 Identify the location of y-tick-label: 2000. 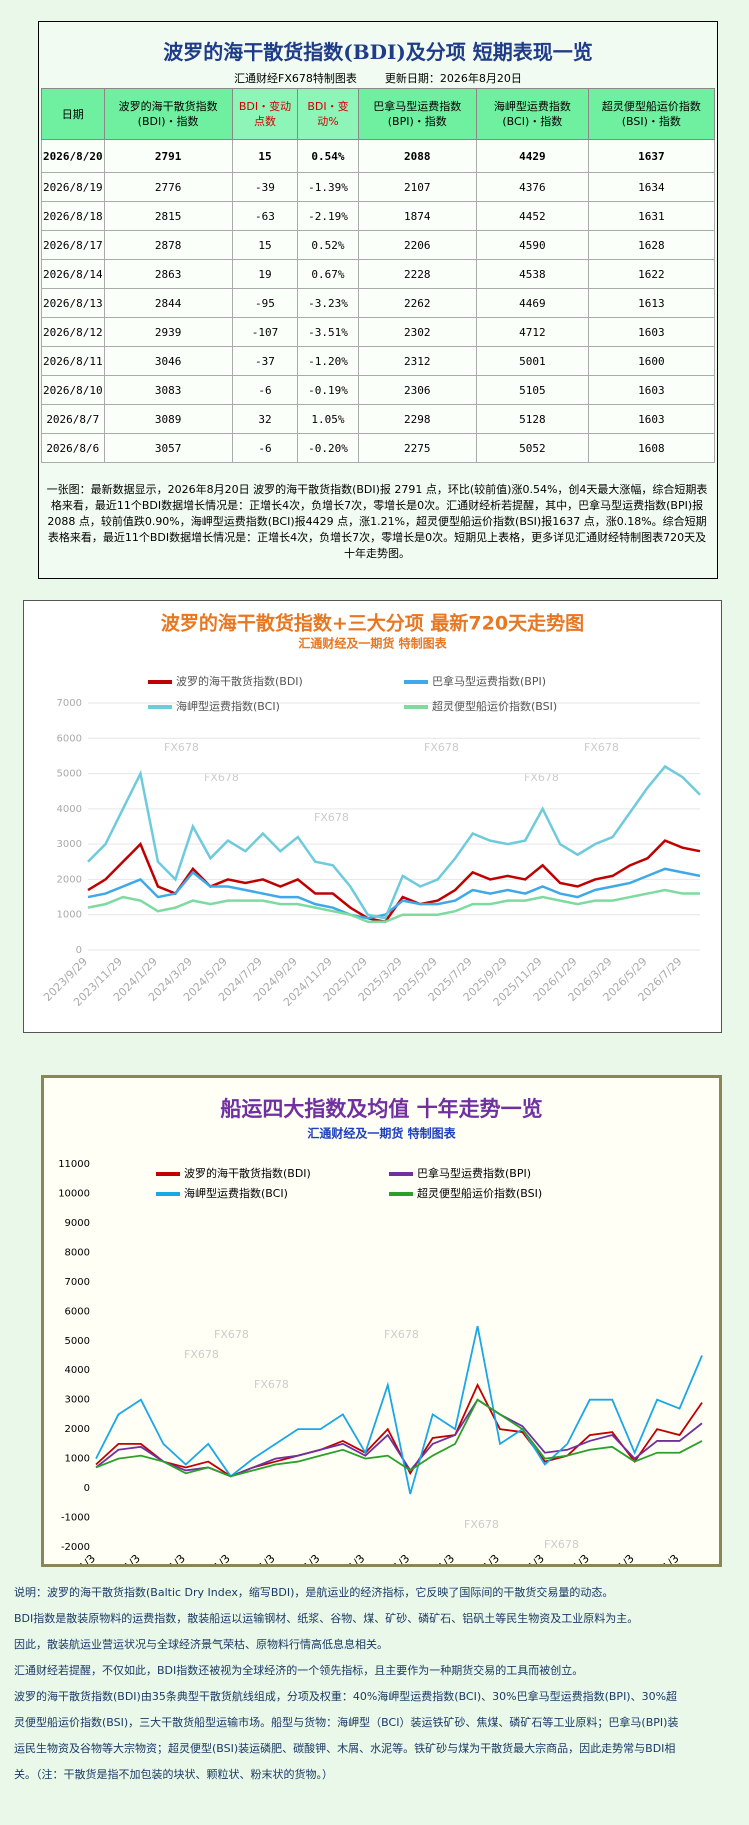
(69, 879).